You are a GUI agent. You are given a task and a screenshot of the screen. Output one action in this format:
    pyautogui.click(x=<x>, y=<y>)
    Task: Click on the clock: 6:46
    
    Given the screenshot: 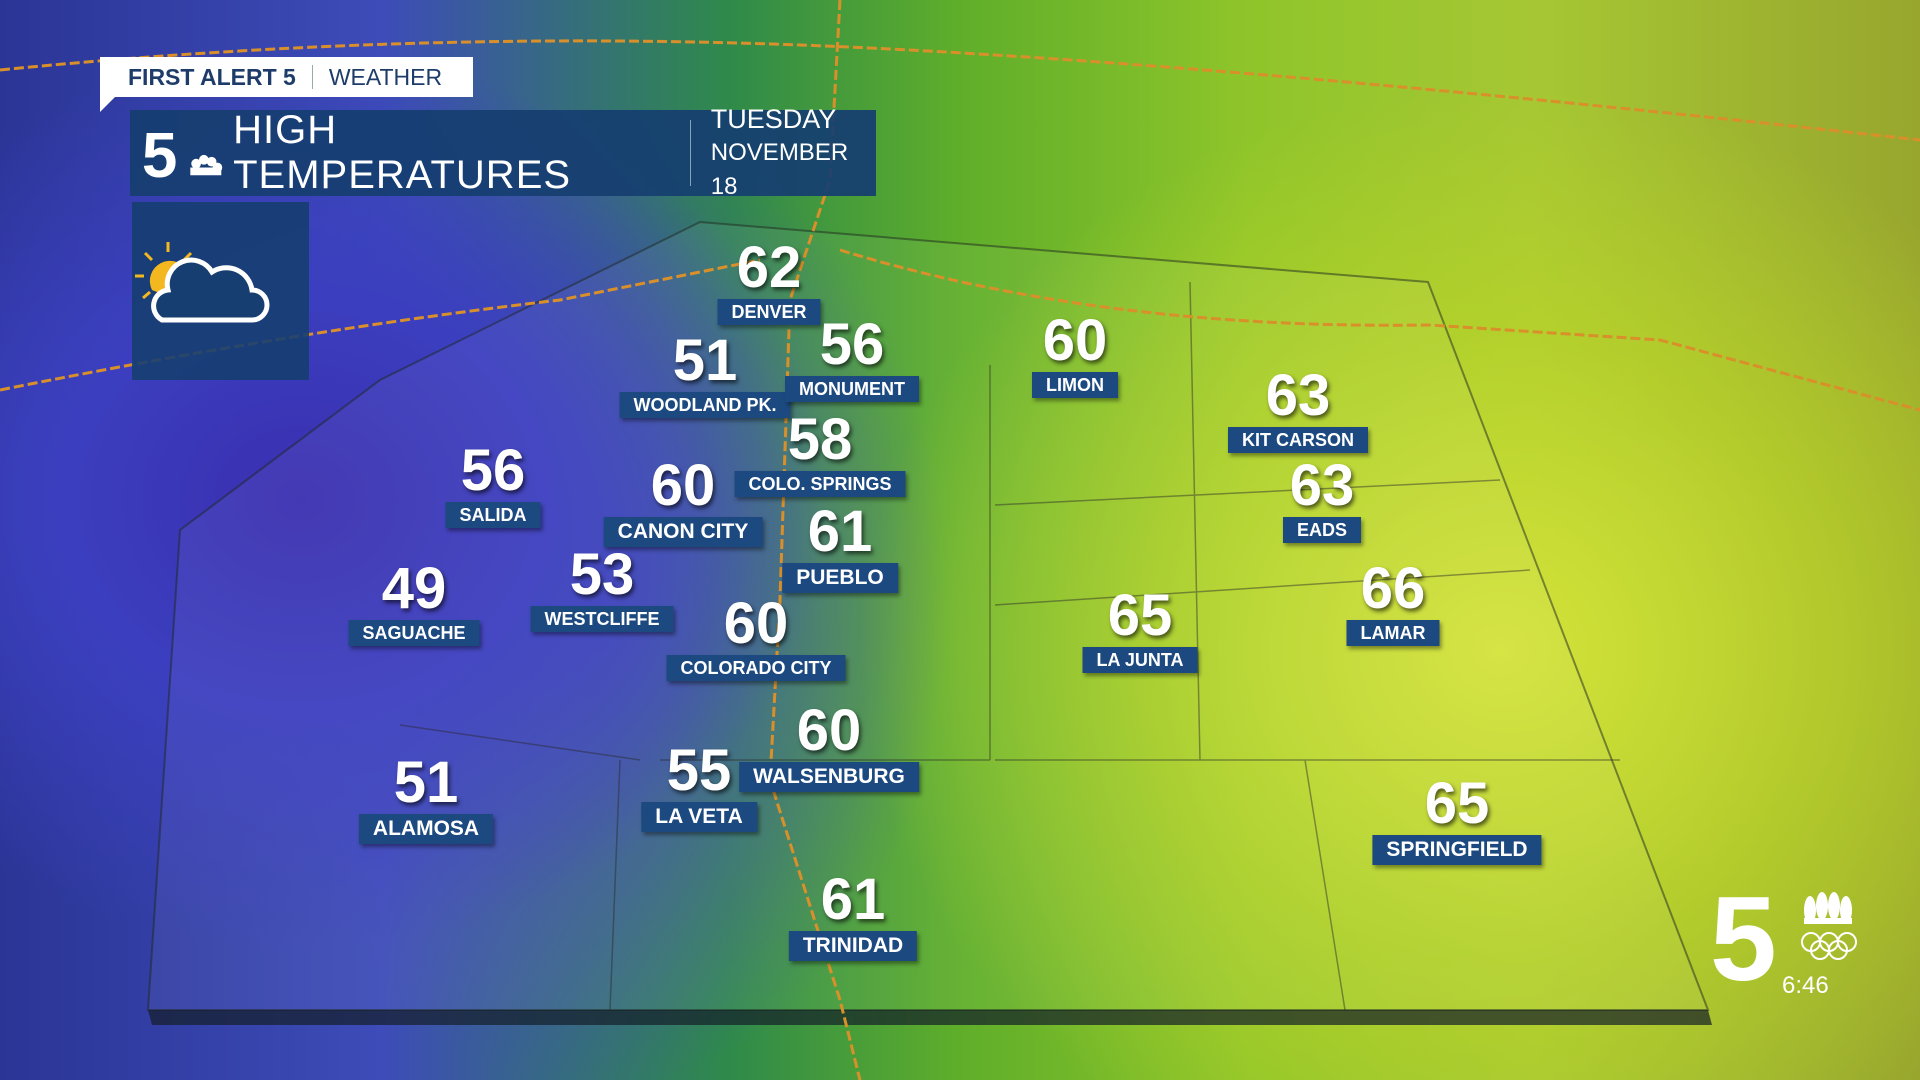 What is the action you would take?
    pyautogui.click(x=1805, y=985)
    